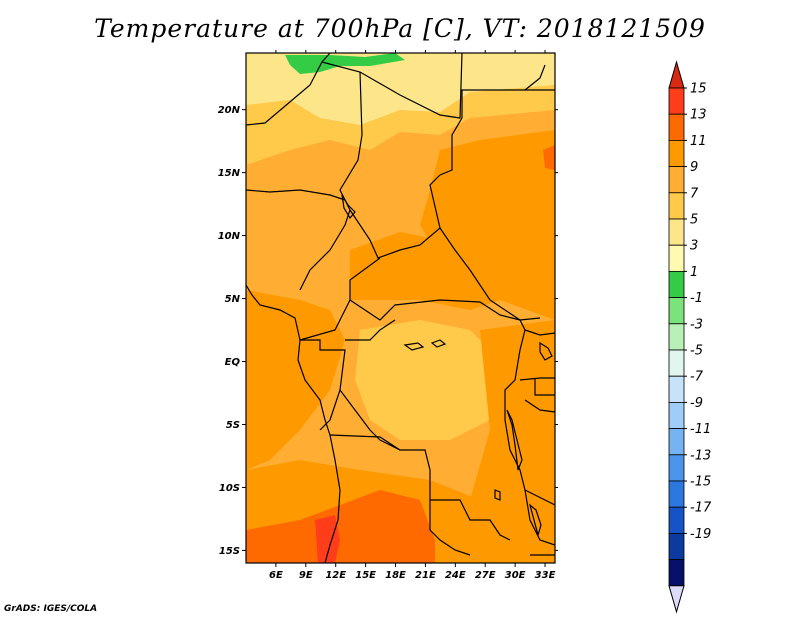 The width and height of the screenshot is (800, 618). Describe the element at coordinates (696, 324) in the screenshot. I see `colorbar-label: -3` at that location.